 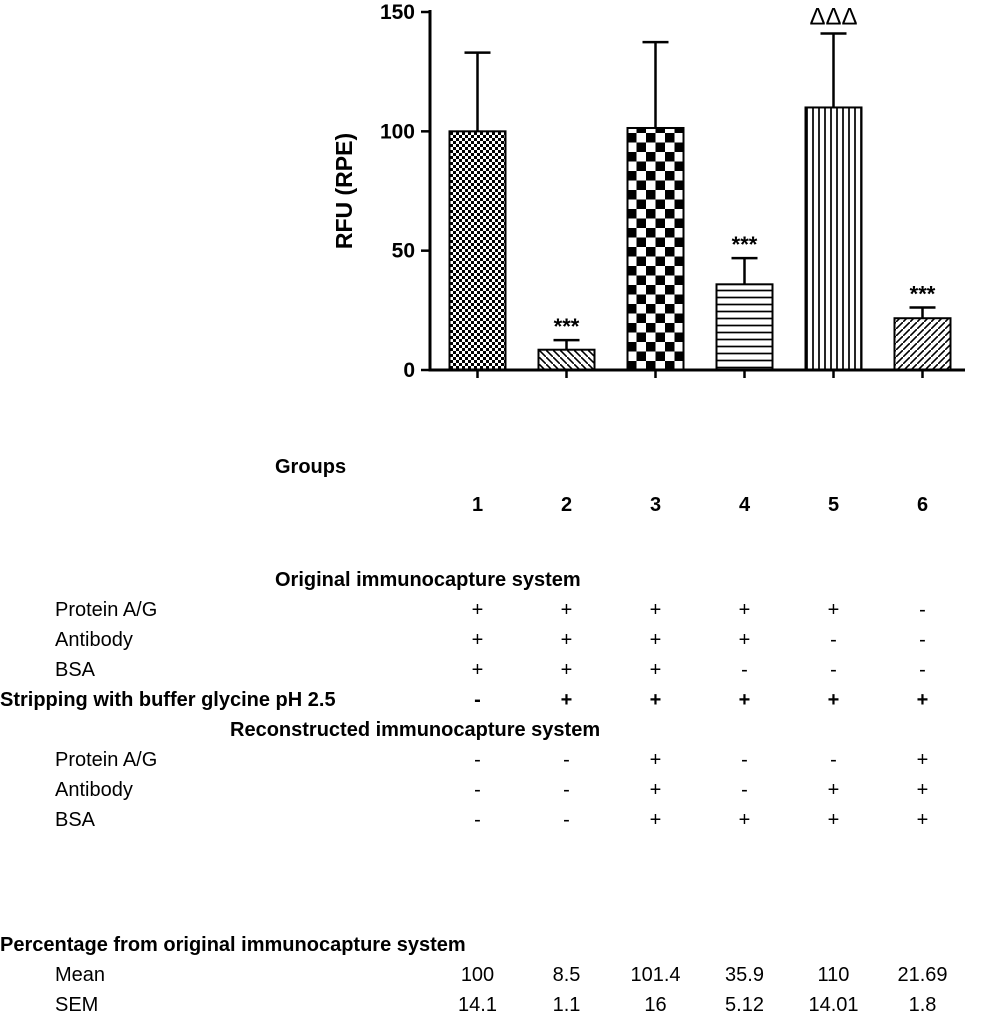 What do you see at coordinates (744, 975) in the screenshot?
I see `stat-row-mean-row-col-4: 35.9` at bounding box center [744, 975].